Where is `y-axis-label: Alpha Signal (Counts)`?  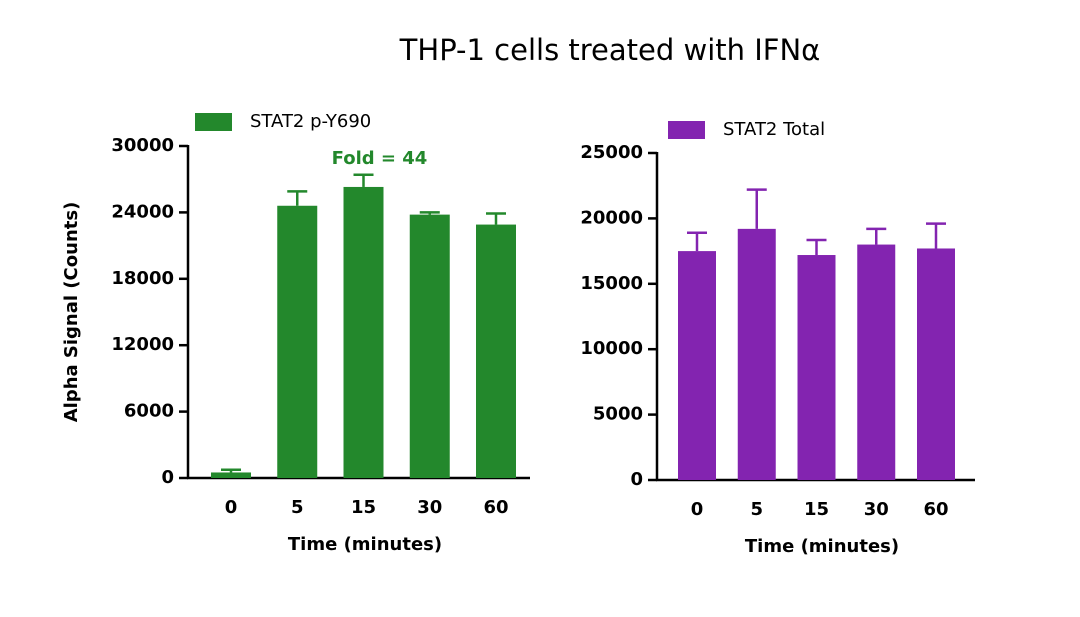
y-axis-label: Alpha Signal (Counts) is located at coordinates (71, 312).